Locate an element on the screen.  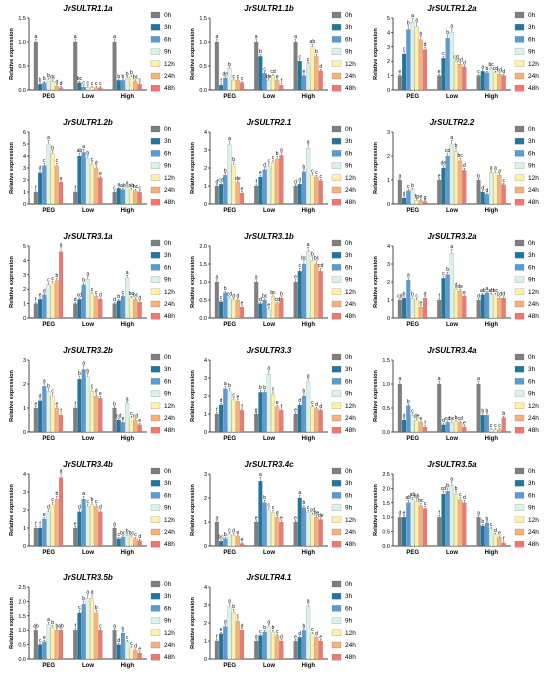
panel-title: JrSULTR3.4a is located at coordinates (452, 350).